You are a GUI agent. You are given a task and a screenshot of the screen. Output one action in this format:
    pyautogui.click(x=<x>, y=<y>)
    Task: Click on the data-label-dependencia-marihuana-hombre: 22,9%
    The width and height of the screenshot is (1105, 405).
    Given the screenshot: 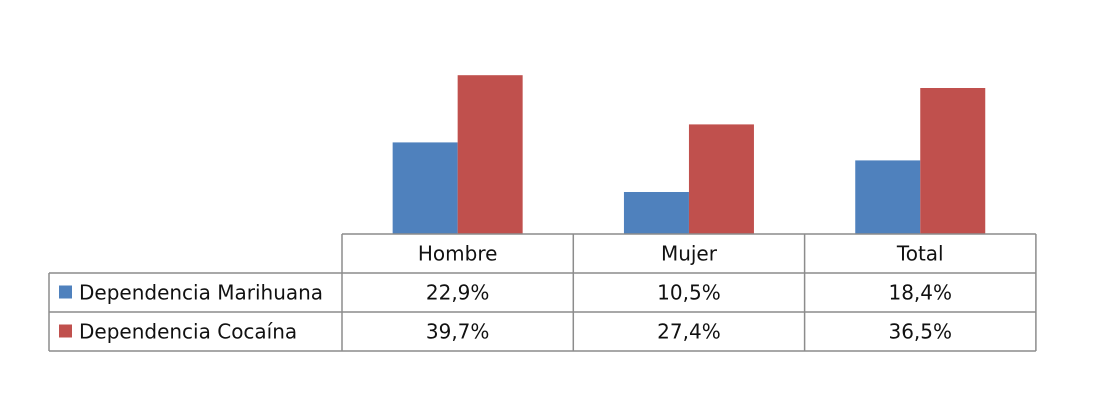 What is the action you would take?
    pyautogui.click(x=458, y=293)
    